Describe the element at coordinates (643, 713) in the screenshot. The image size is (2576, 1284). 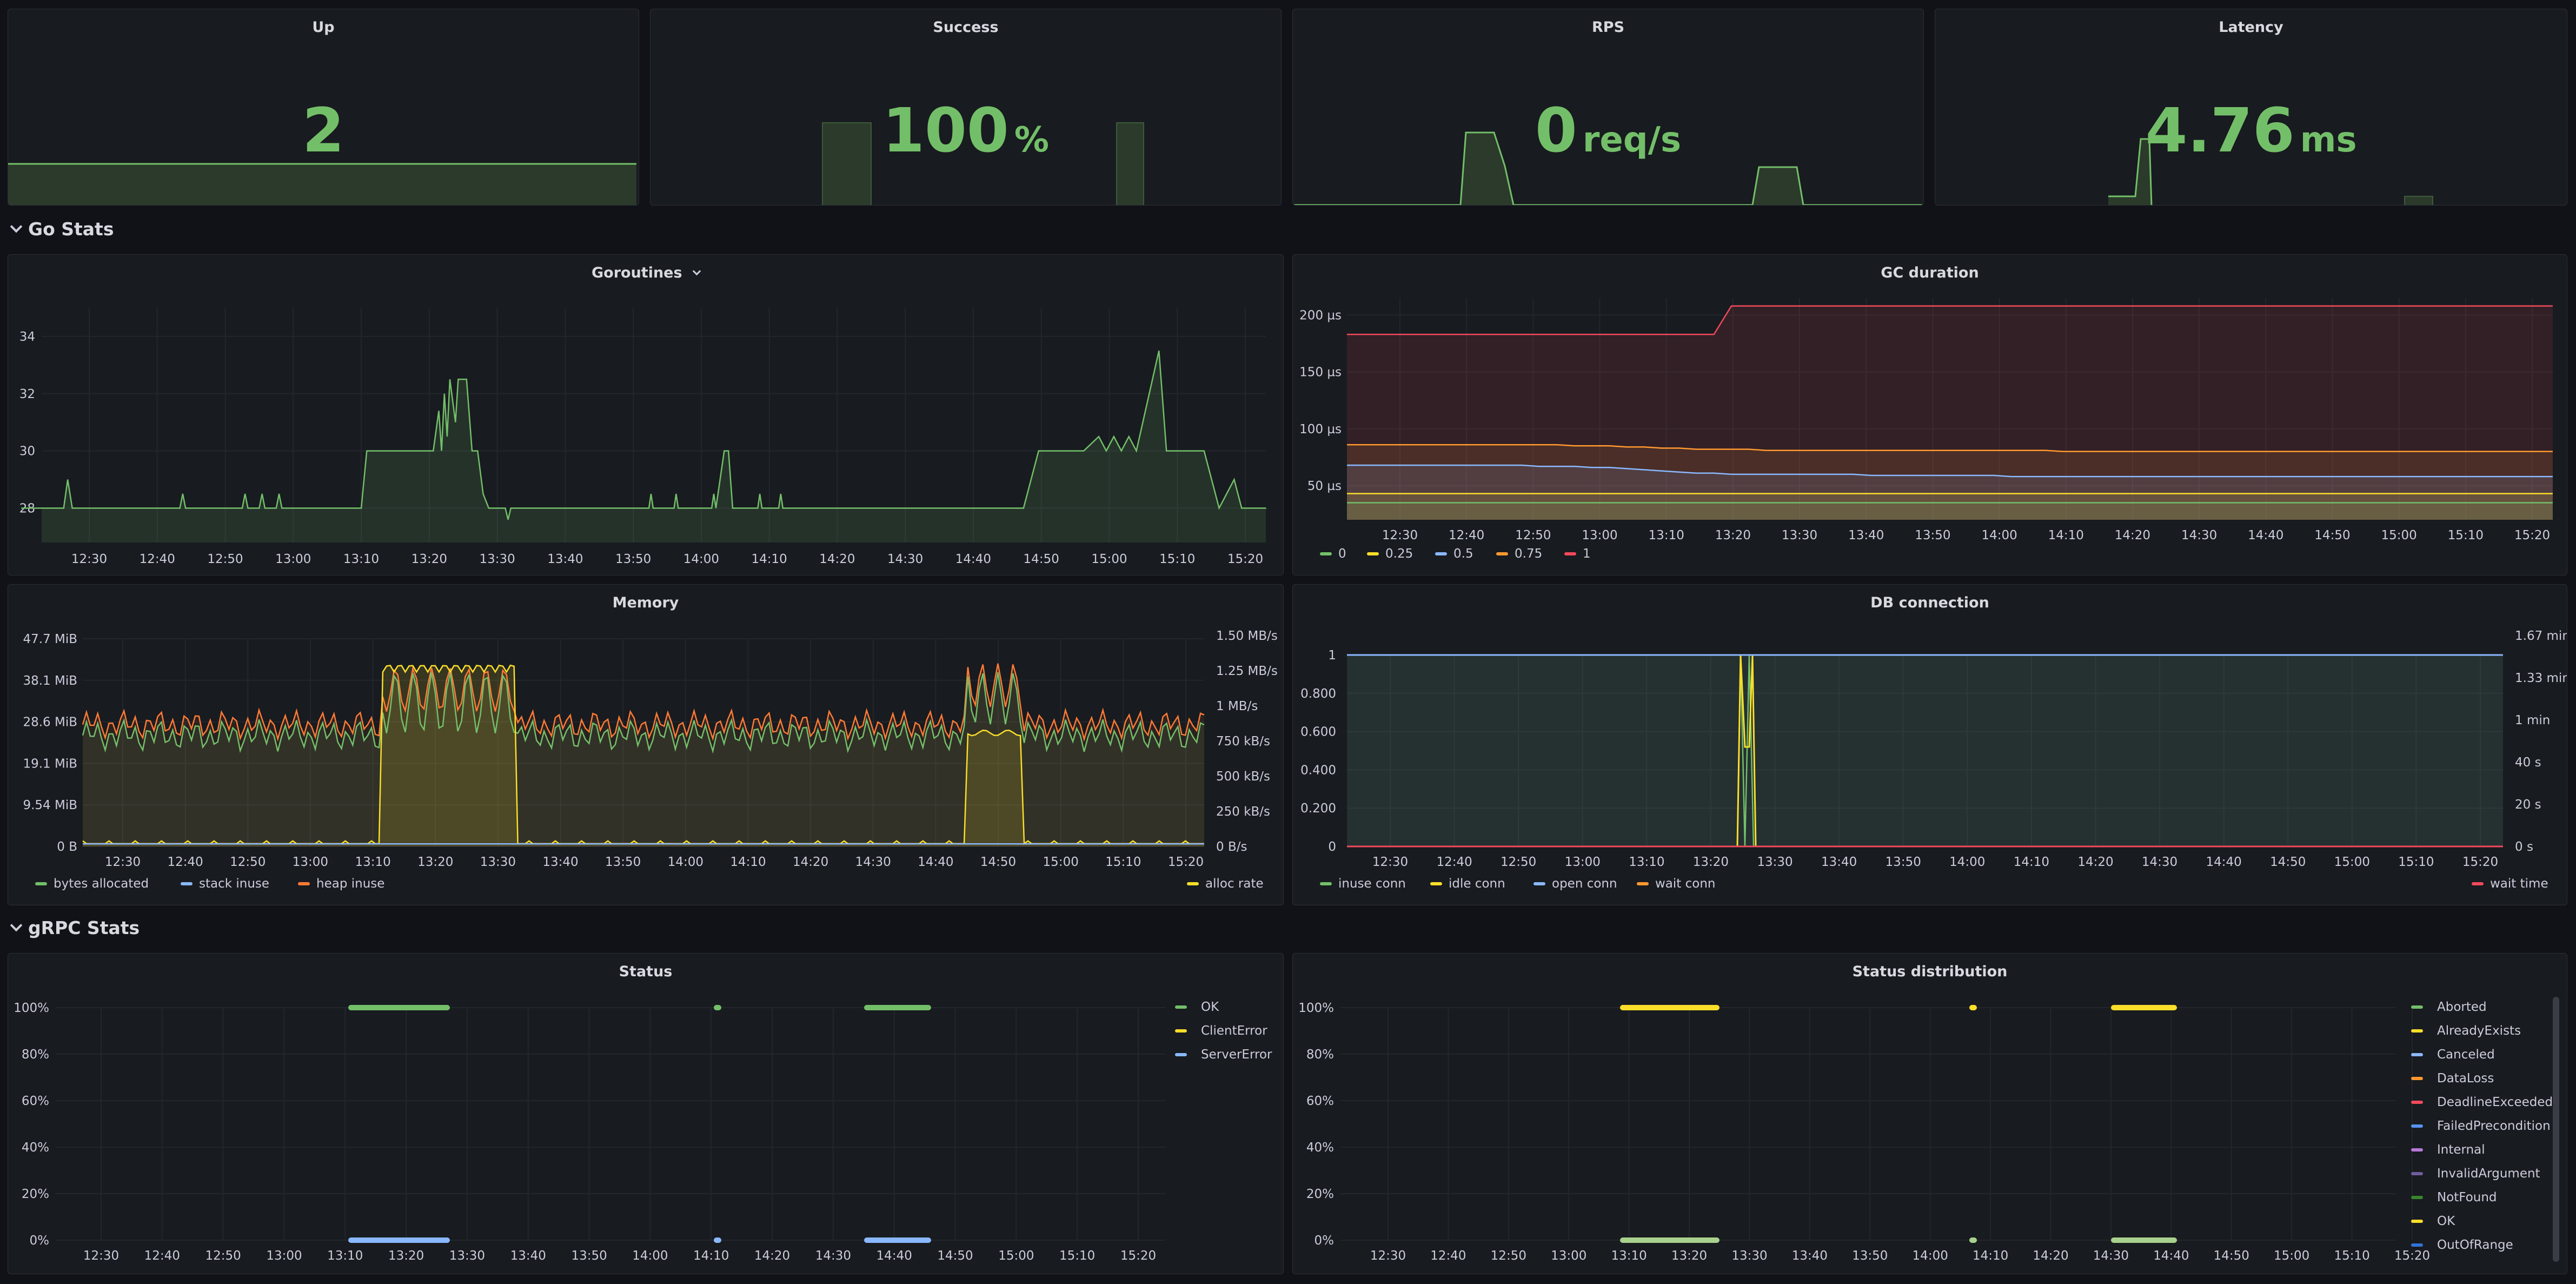
I see `bytes-allocated-line` at that location.